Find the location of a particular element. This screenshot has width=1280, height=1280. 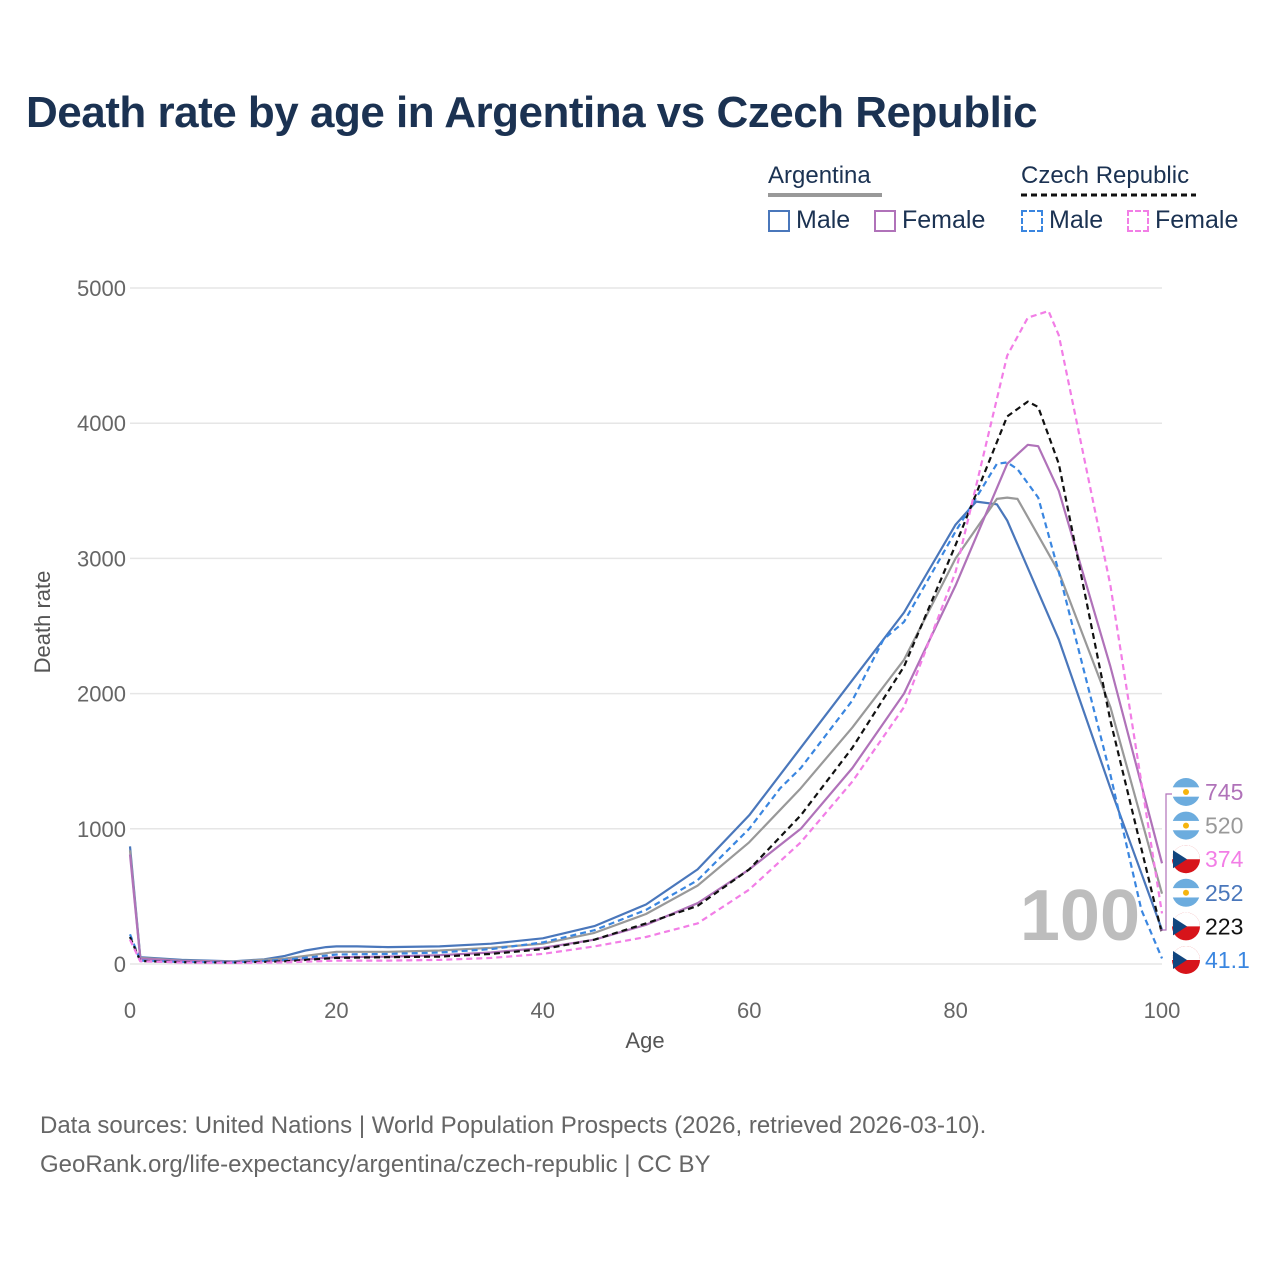

y-tick-label: 2000 is located at coordinates (101, 694).